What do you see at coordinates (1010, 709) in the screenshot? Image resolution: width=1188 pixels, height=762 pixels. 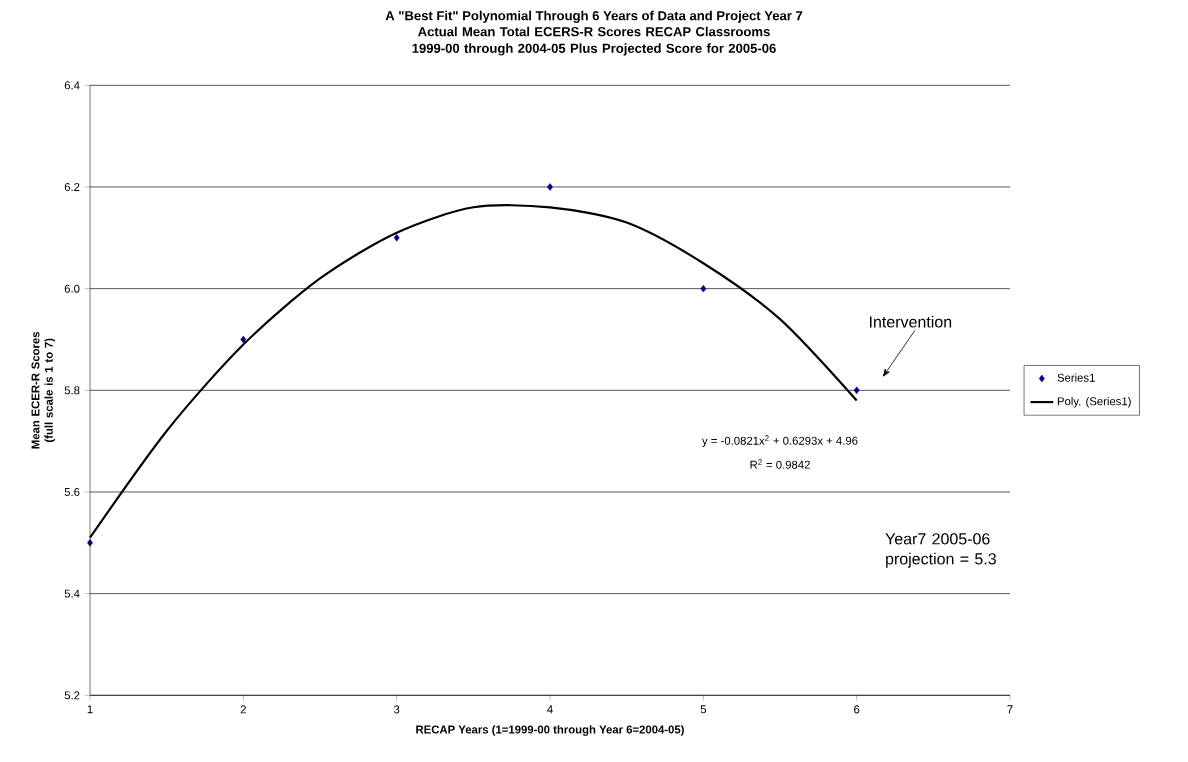 I see `x-tick-label: 7` at bounding box center [1010, 709].